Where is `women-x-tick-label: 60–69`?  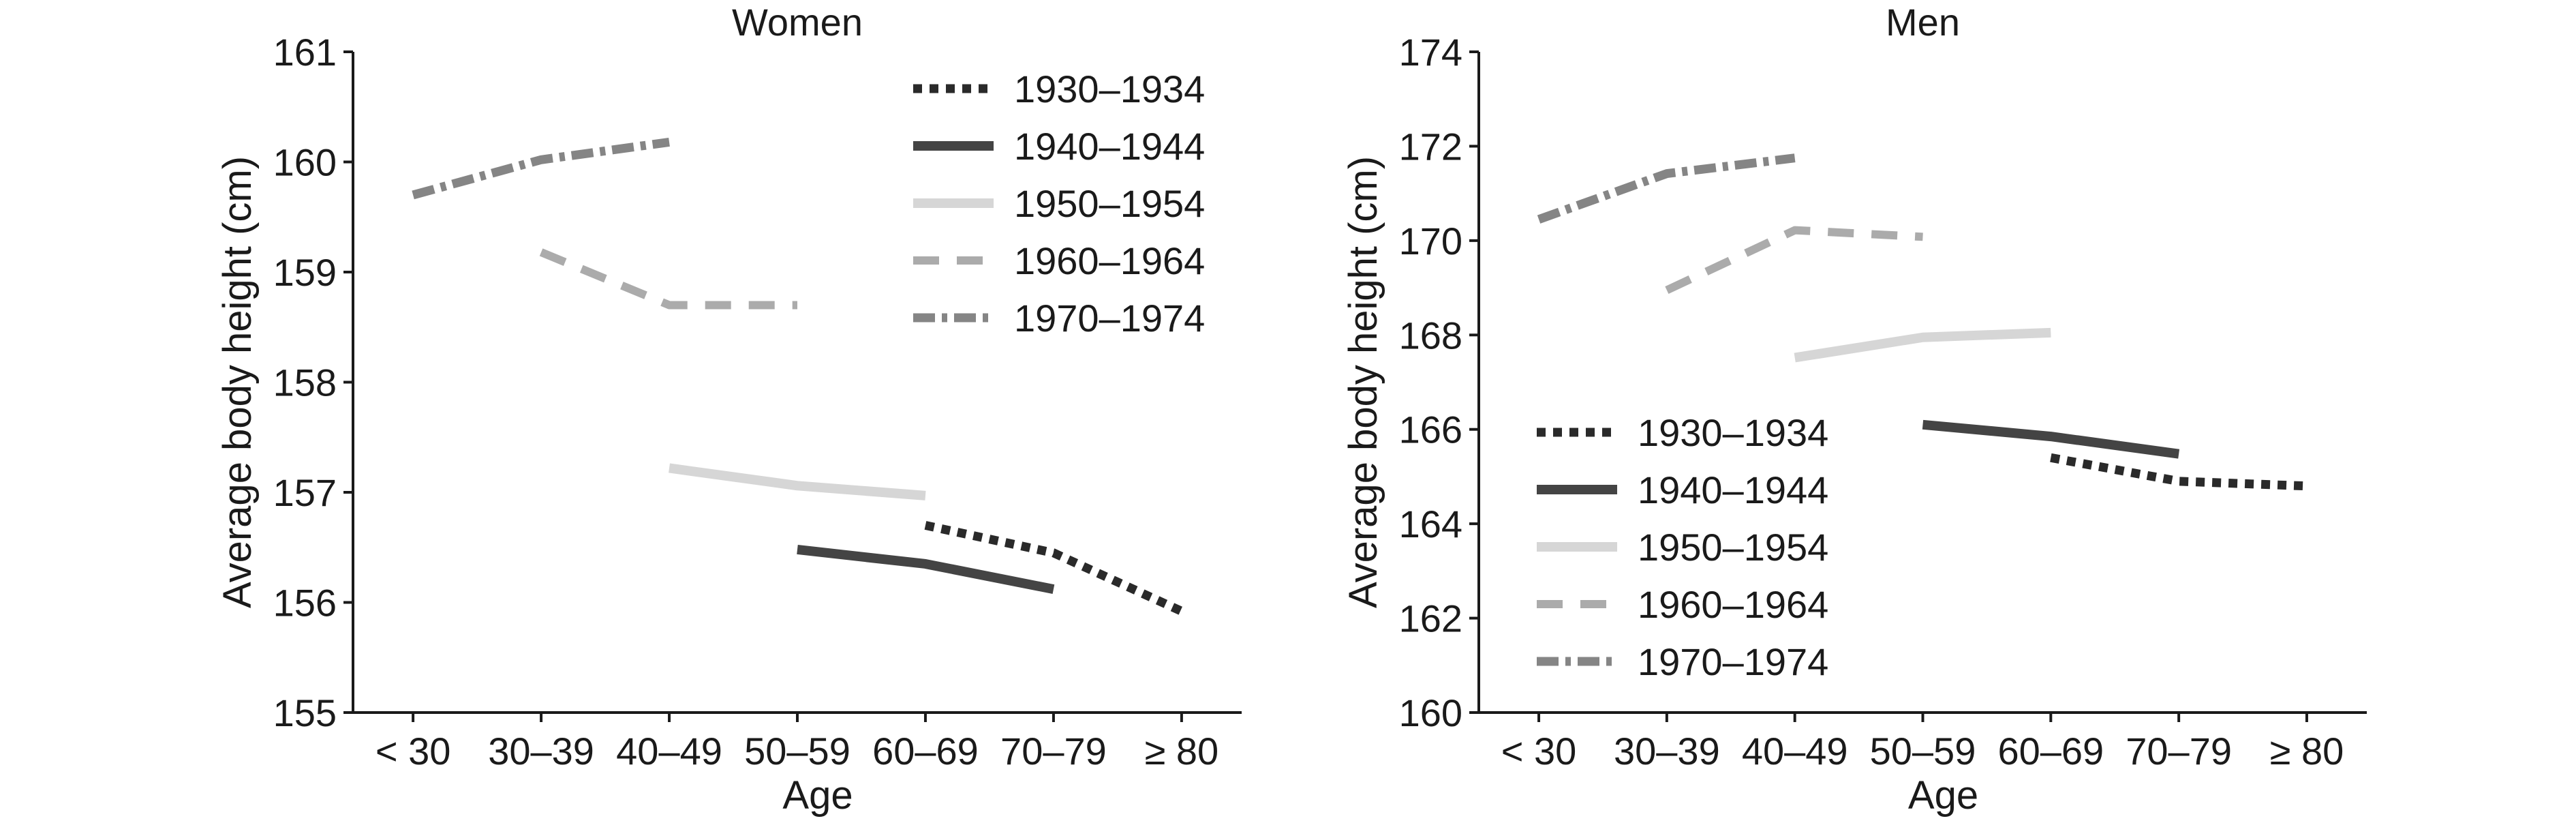 women-x-tick-label: 60–69 is located at coordinates (925, 752).